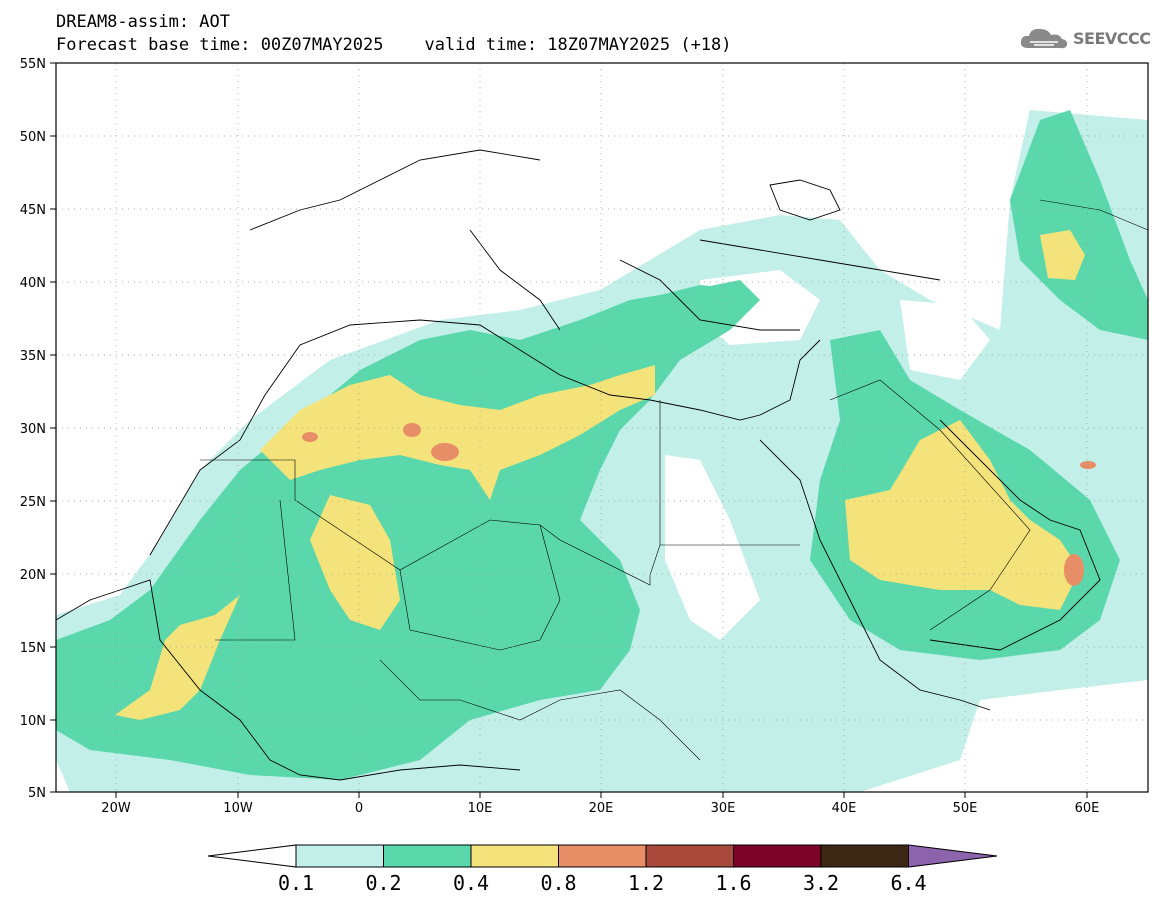  Describe the element at coordinates (33, 575) in the screenshot. I see `lat-tick-label: 20N` at that location.